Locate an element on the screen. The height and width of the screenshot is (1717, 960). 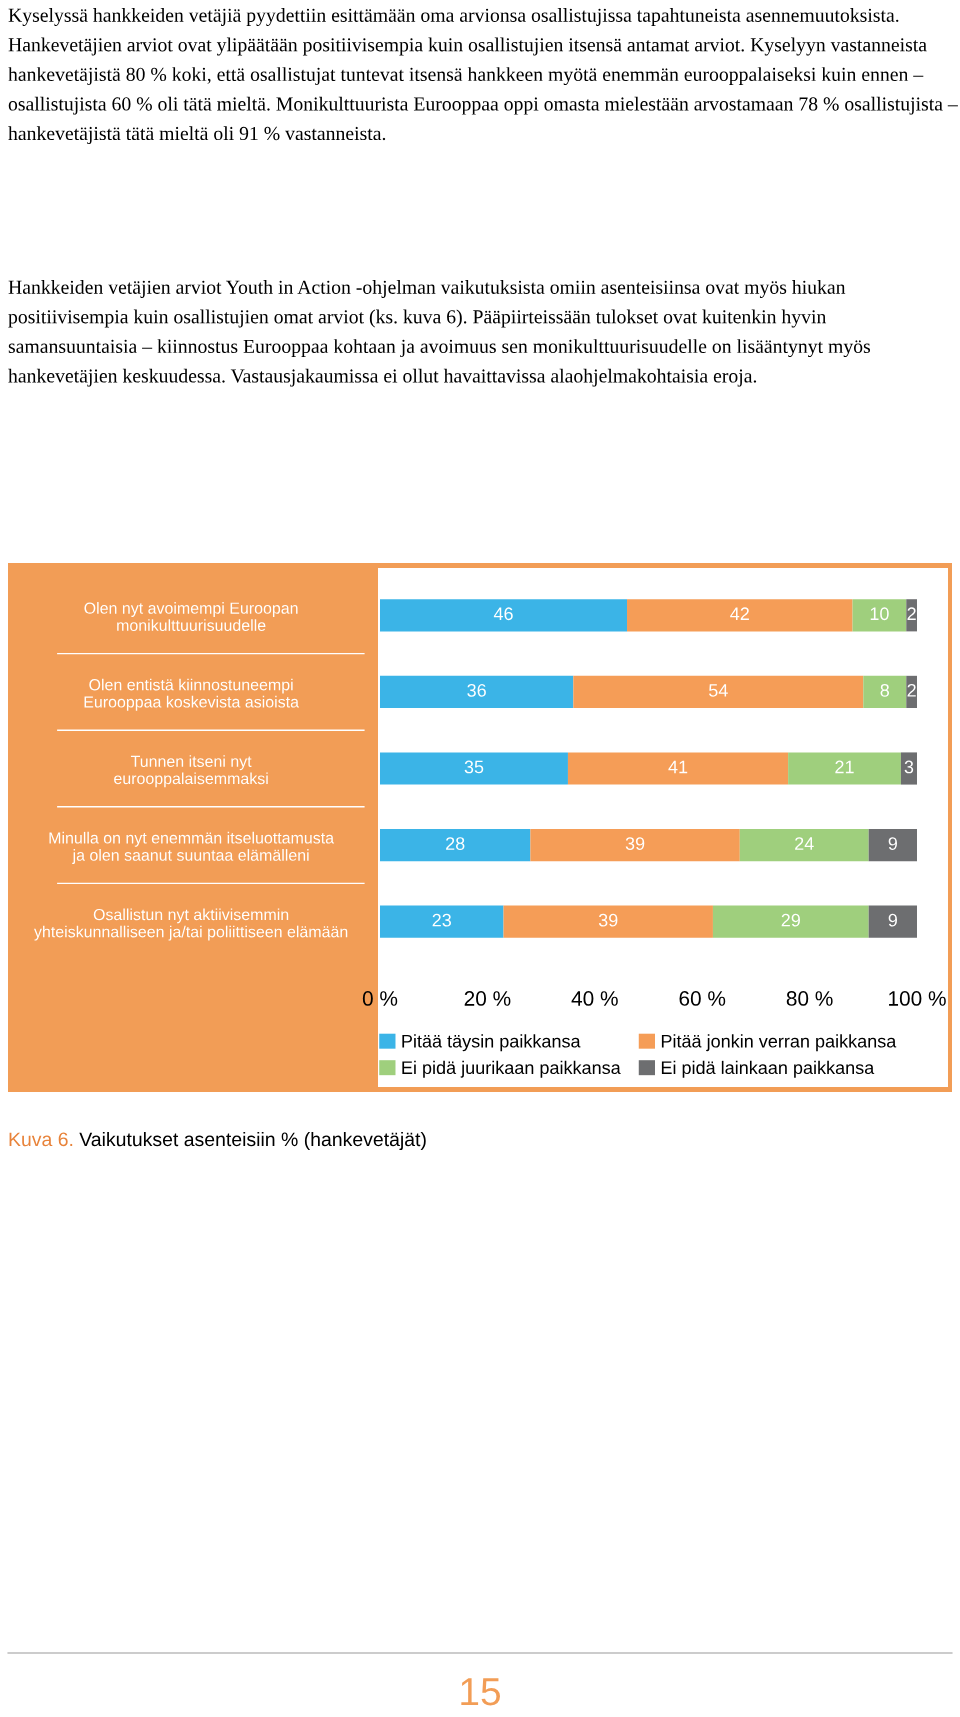
legend-label: Ei pidä lainkaan paikkansa is located at coordinates (768, 1069).